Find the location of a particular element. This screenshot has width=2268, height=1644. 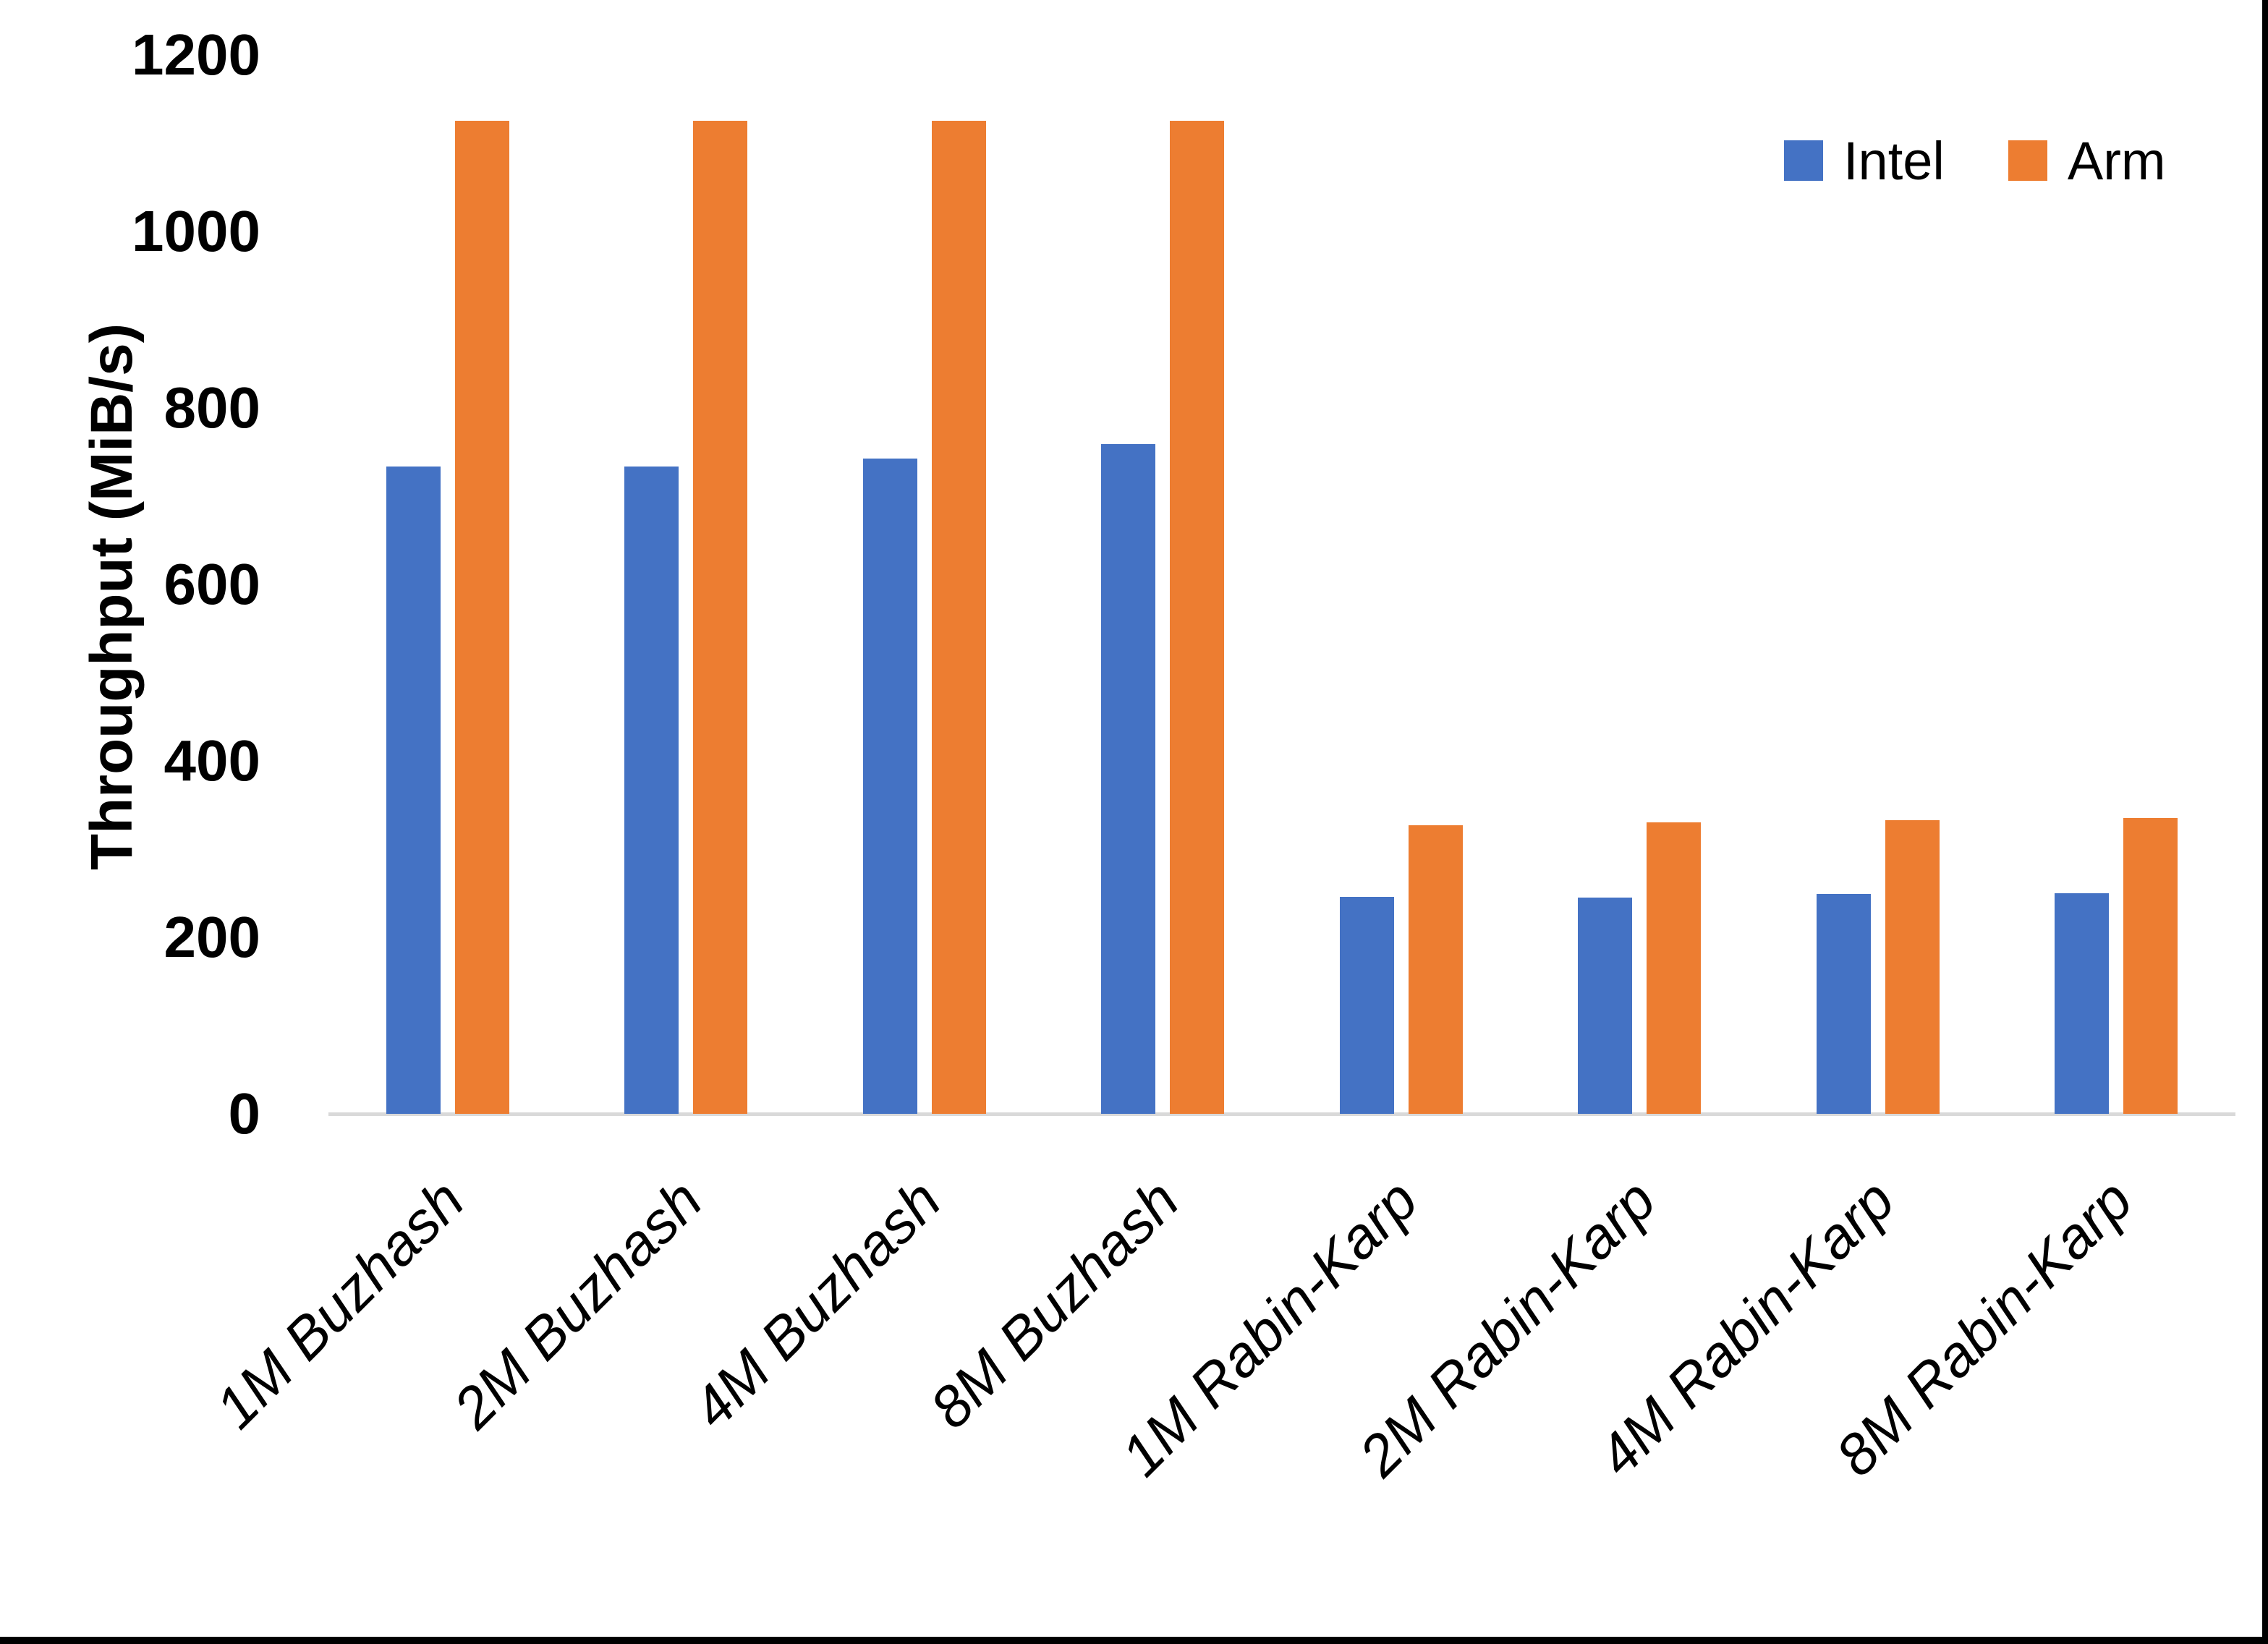

legend: Intel Arm is located at coordinates (1975, 160).